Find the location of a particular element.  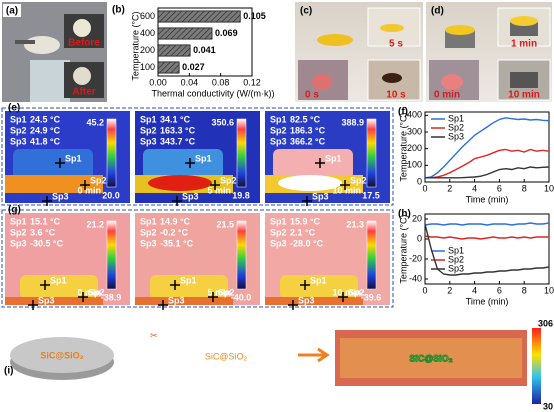

x-tick-label: 0.12 is located at coordinates (252, 82).